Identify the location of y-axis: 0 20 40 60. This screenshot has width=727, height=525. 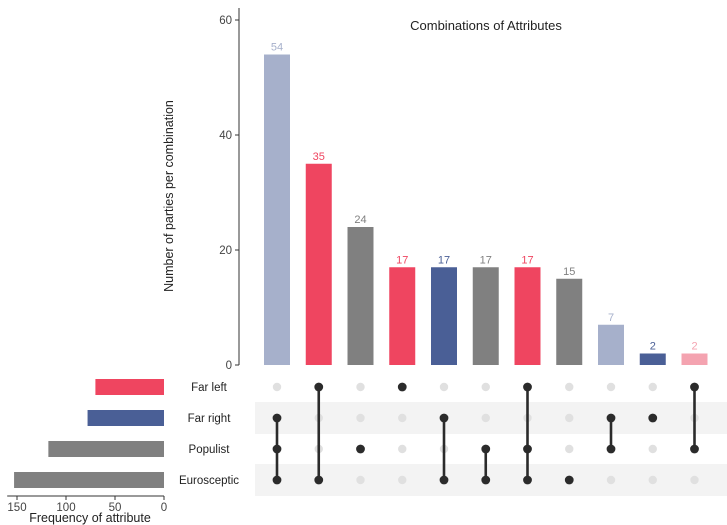
(229, 190).